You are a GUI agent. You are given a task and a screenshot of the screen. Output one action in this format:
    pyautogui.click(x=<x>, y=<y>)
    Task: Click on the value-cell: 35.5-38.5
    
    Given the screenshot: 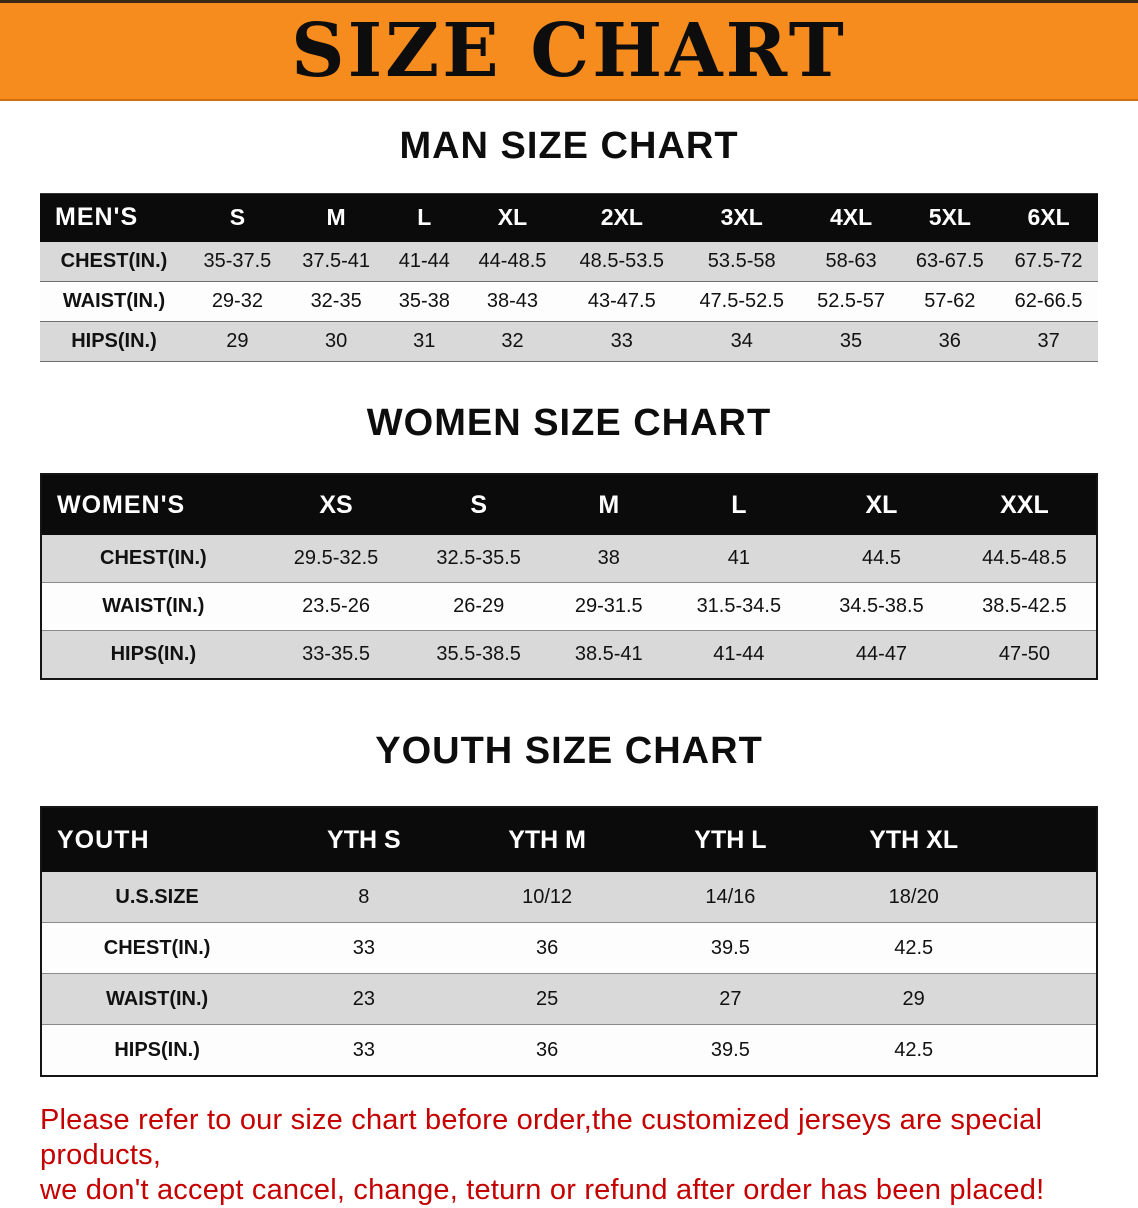 What is the action you would take?
    pyautogui.click(x=479, y=655)
    